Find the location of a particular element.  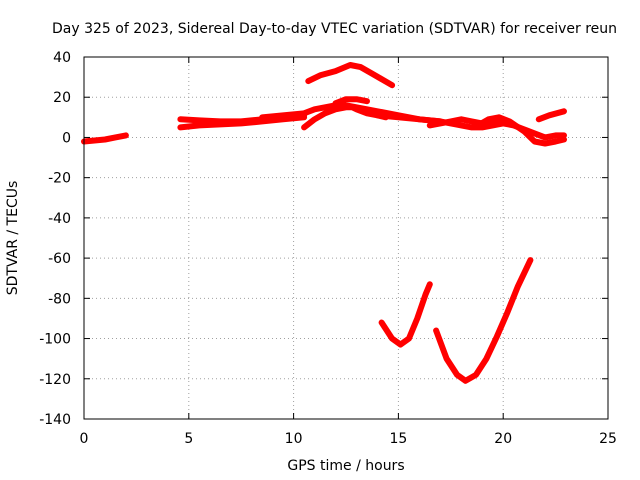

y-tick-label: -20 is located at coordinates (59, 179).